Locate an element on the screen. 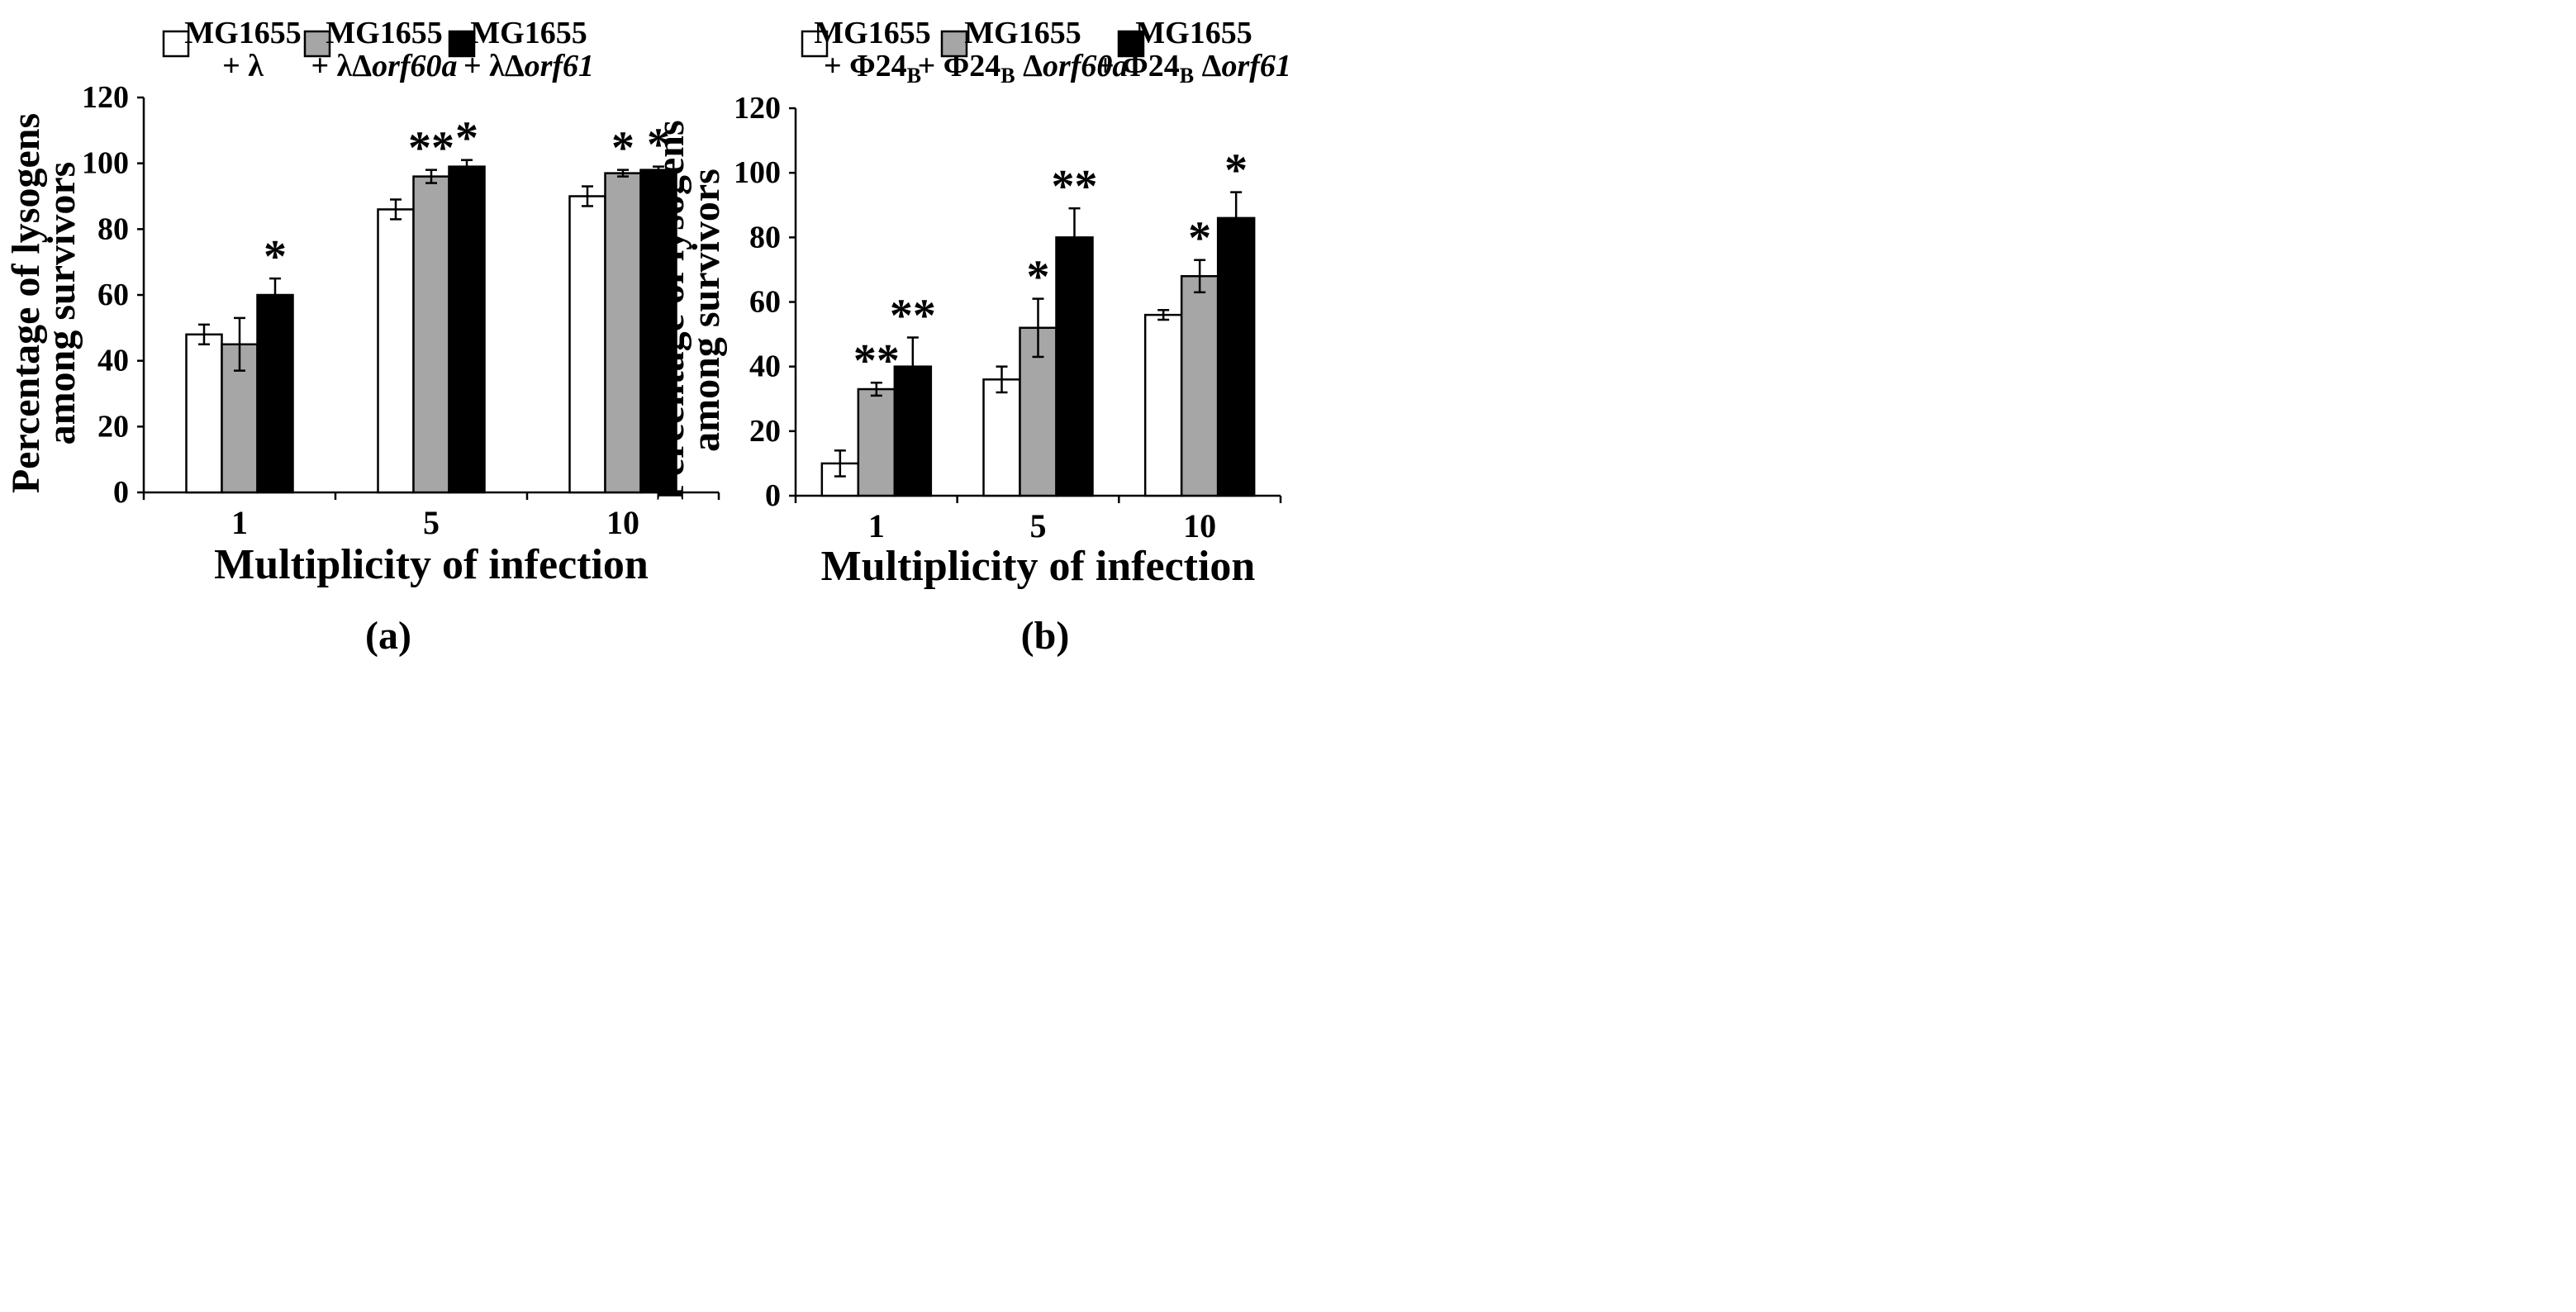  legend-entry-detail: + Φ24B is located at coordinates (872, 69).